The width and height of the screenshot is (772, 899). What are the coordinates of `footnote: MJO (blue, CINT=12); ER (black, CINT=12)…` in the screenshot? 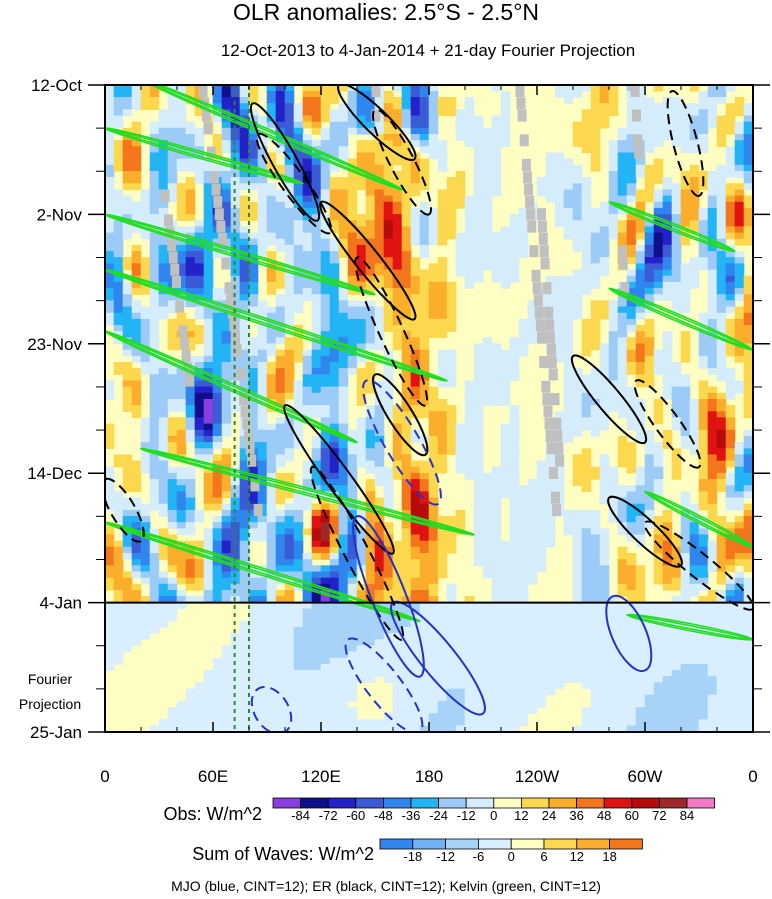 It's located at (386, 886).